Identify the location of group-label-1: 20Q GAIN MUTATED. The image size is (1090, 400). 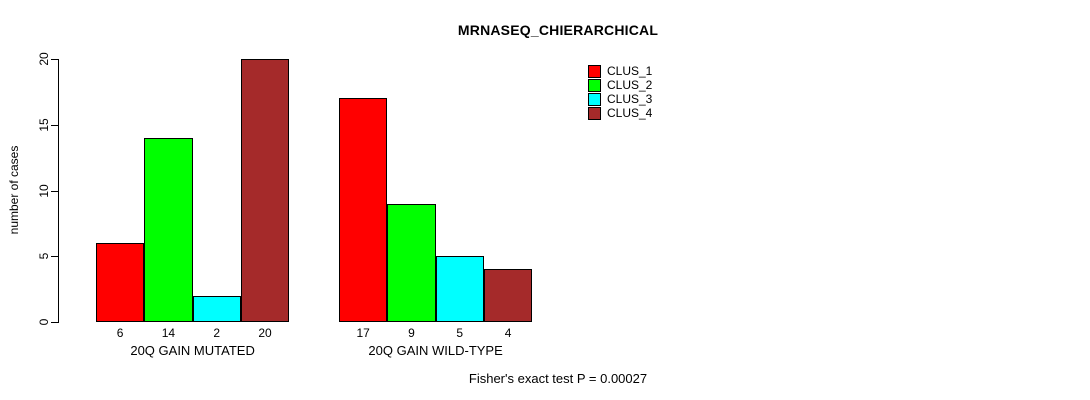
(192, 350).